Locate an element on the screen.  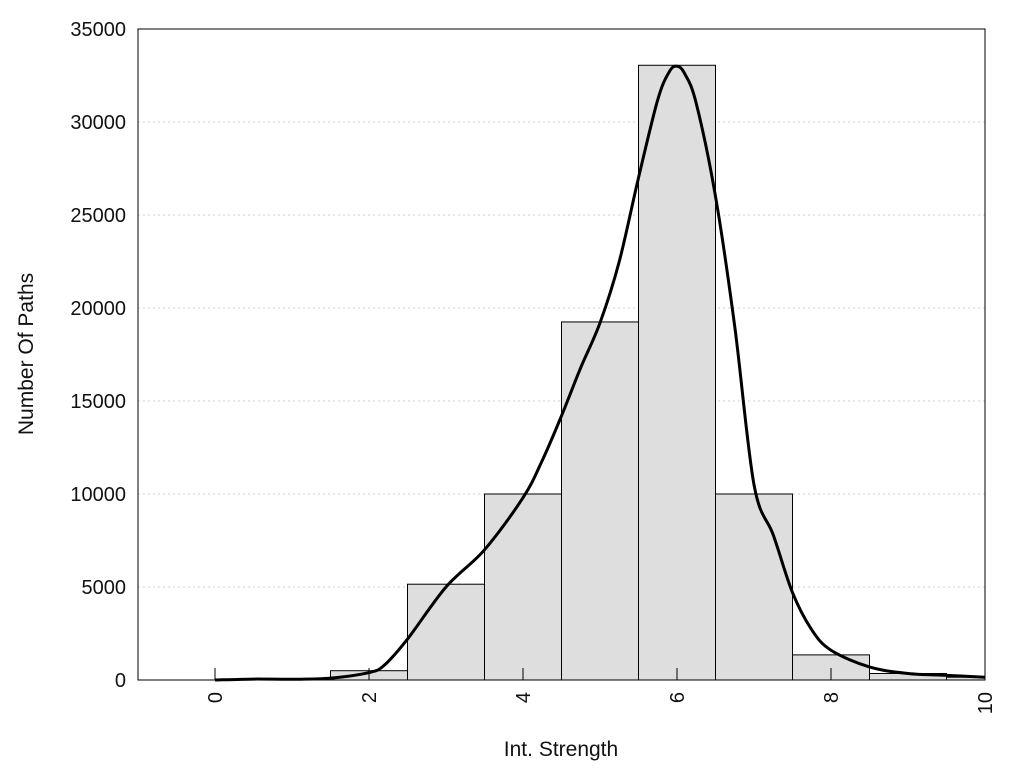
y-tick-label: 5000 is located at coordinates (104, 588).